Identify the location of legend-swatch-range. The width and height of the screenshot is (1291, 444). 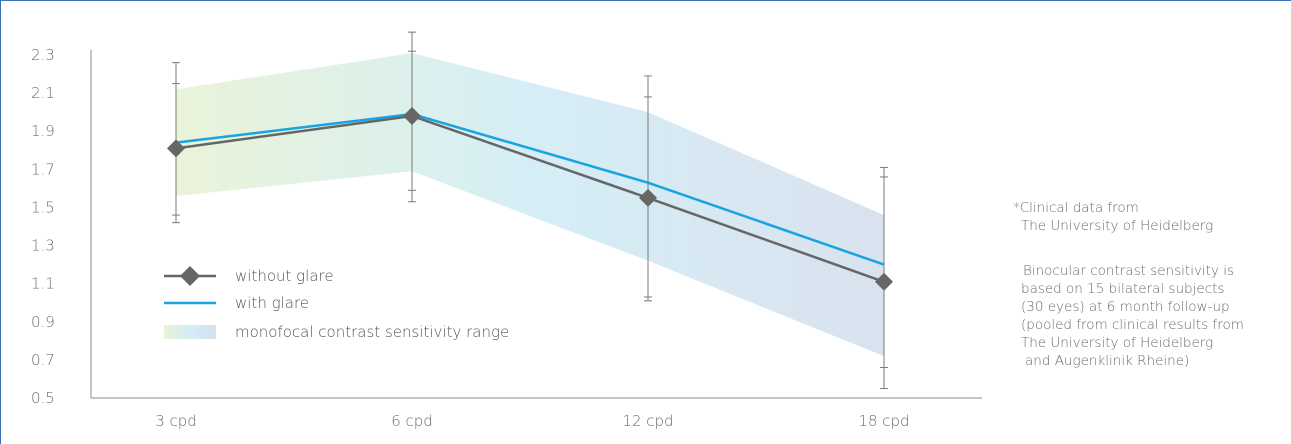
(190, 332).